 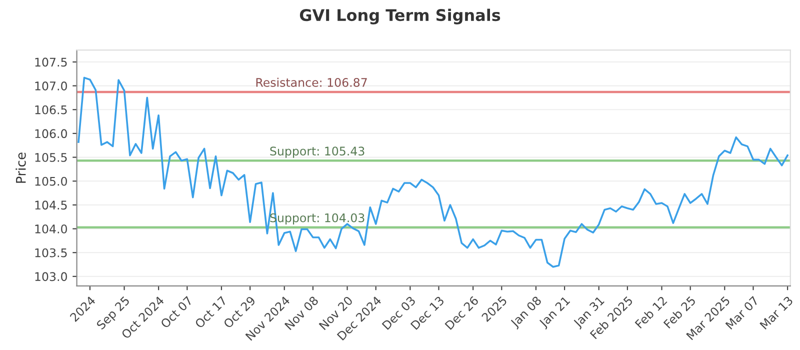 I want to click on y-tick-label: 105.0, so click(x=51, y=181).